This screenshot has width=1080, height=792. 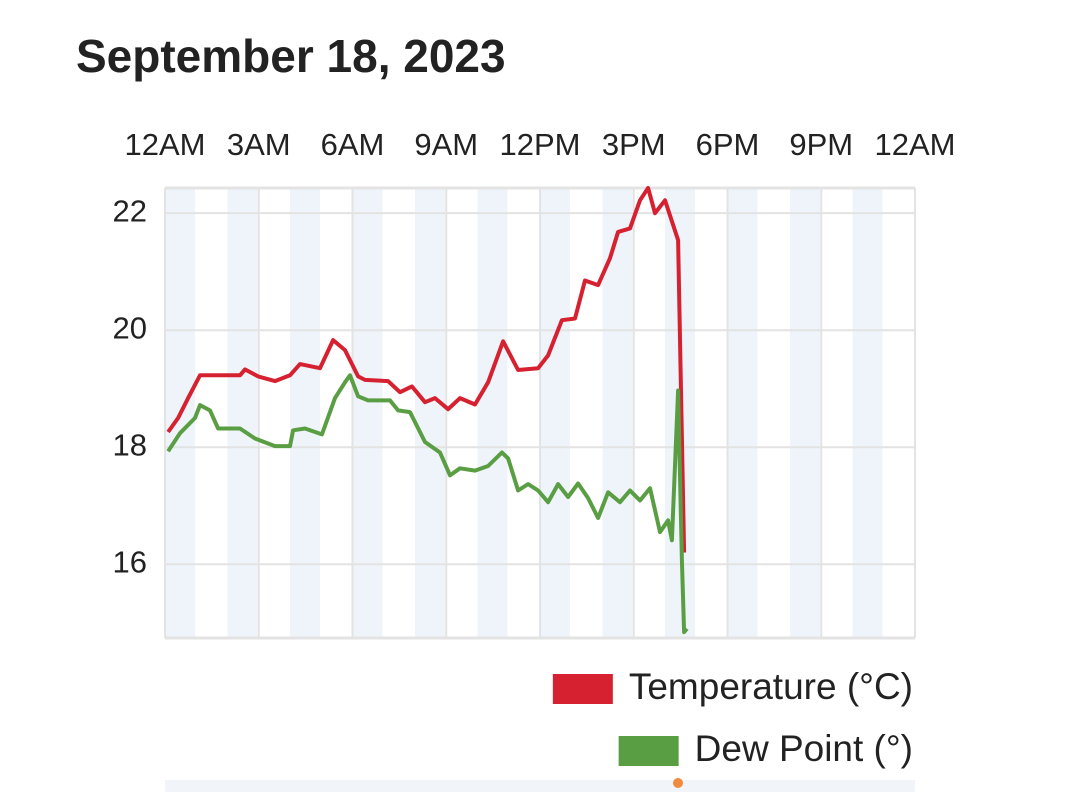 I want to click on next-chart-edge, so click(x=540, y=786).